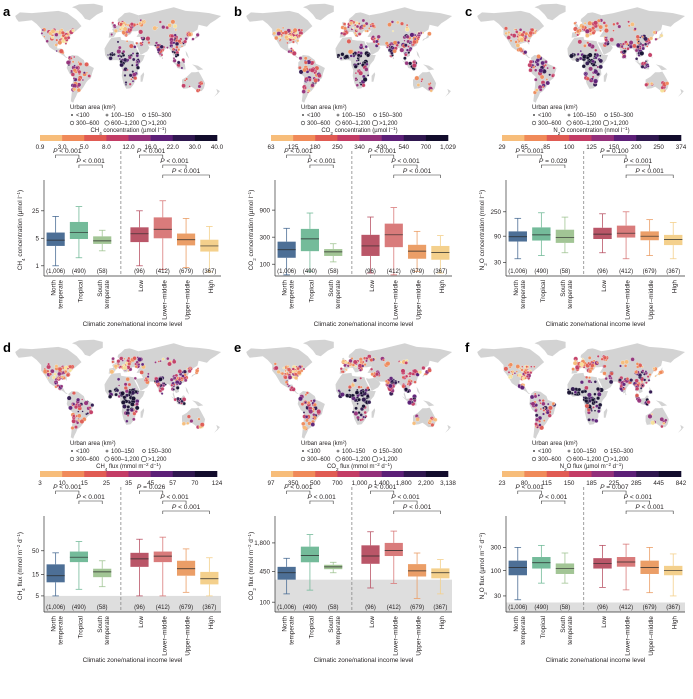 The height and width of the screenshot is (699, 693). Describe the element at coordinates (429, 403) in the screenshot. I see `land-new-guinea` at that location.